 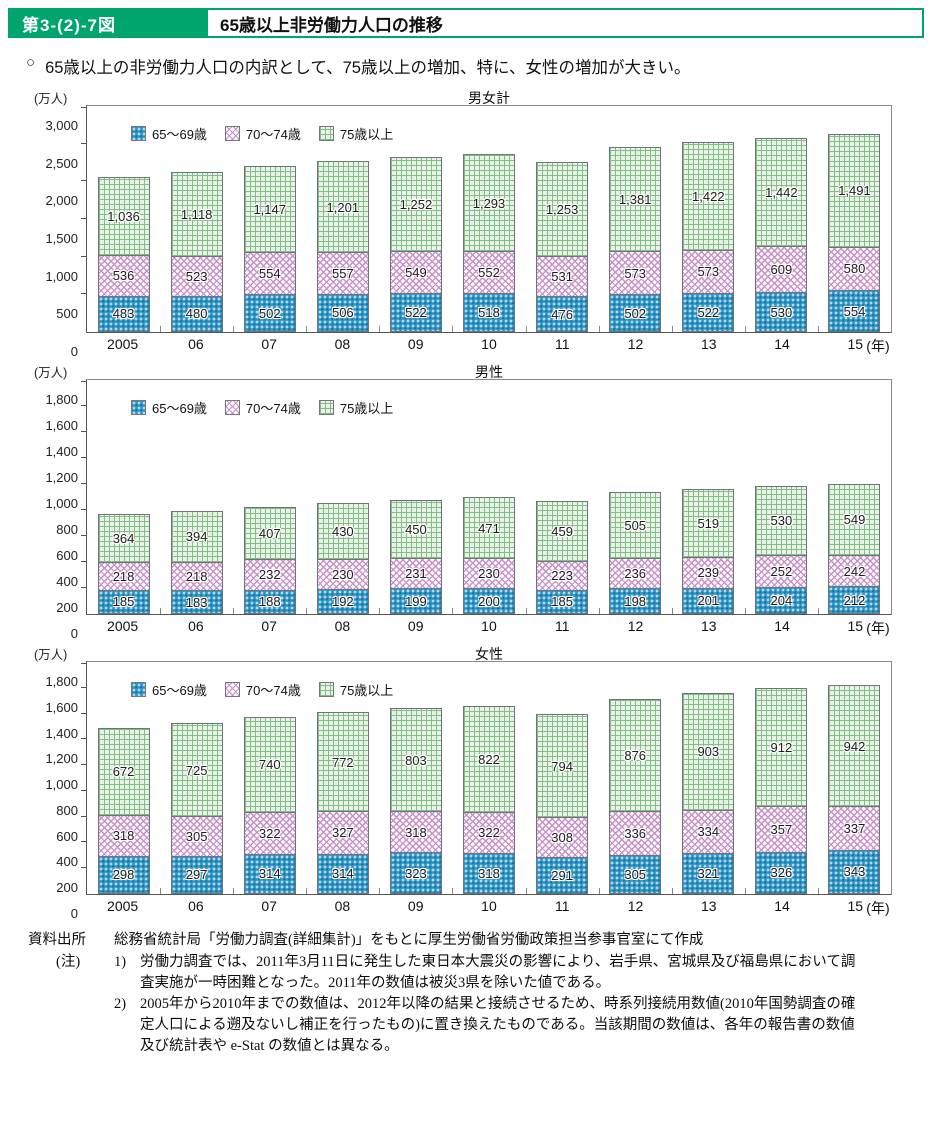 I want to click on bar-segment: 1,422, so click(x=708, y=196).